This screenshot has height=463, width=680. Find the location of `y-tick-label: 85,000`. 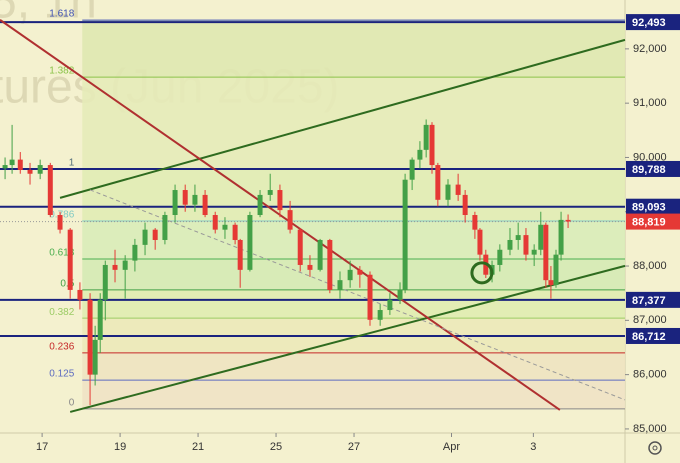

y-tick-label: 85,000 is located at coordinates (650, 429).